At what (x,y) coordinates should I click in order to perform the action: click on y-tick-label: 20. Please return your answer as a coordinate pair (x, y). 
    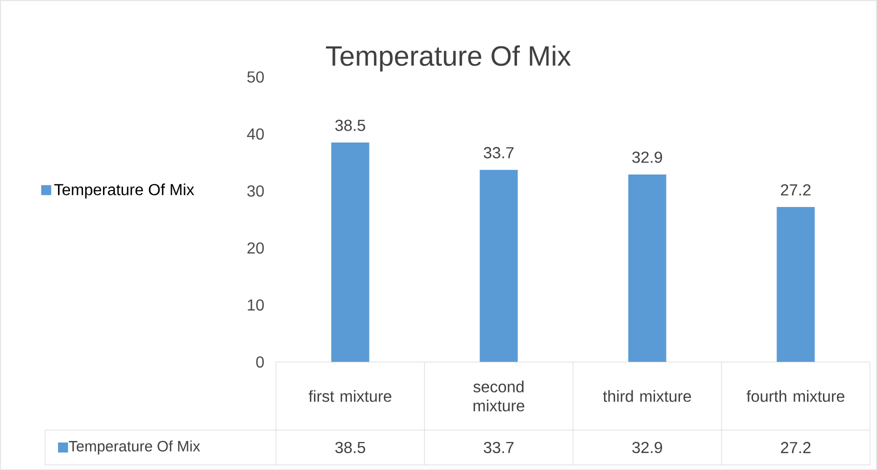
    Looking at the image, I should click on (255, 248).